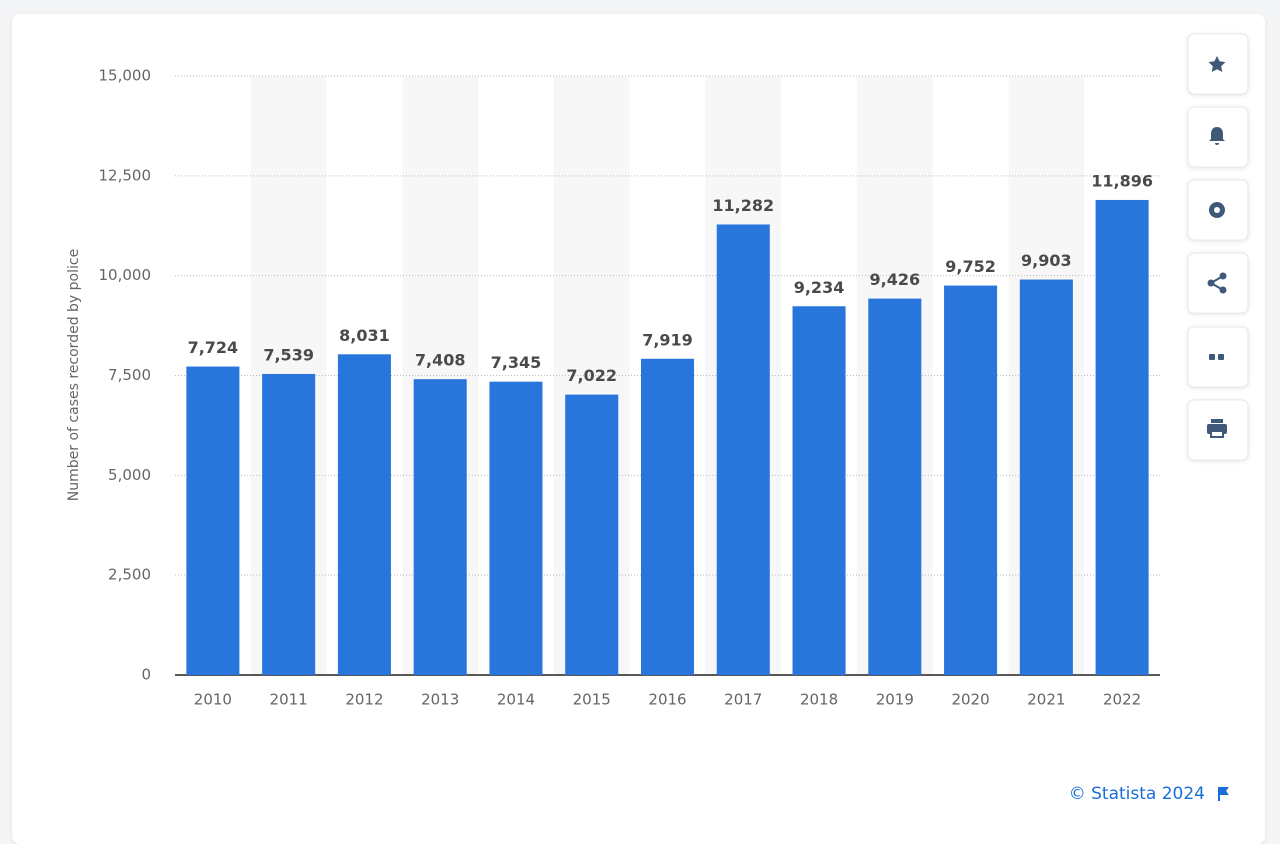  Describe the element at coordinates (819, 700) in the screenshot. I see `x-tick-label: 2018` at that location.